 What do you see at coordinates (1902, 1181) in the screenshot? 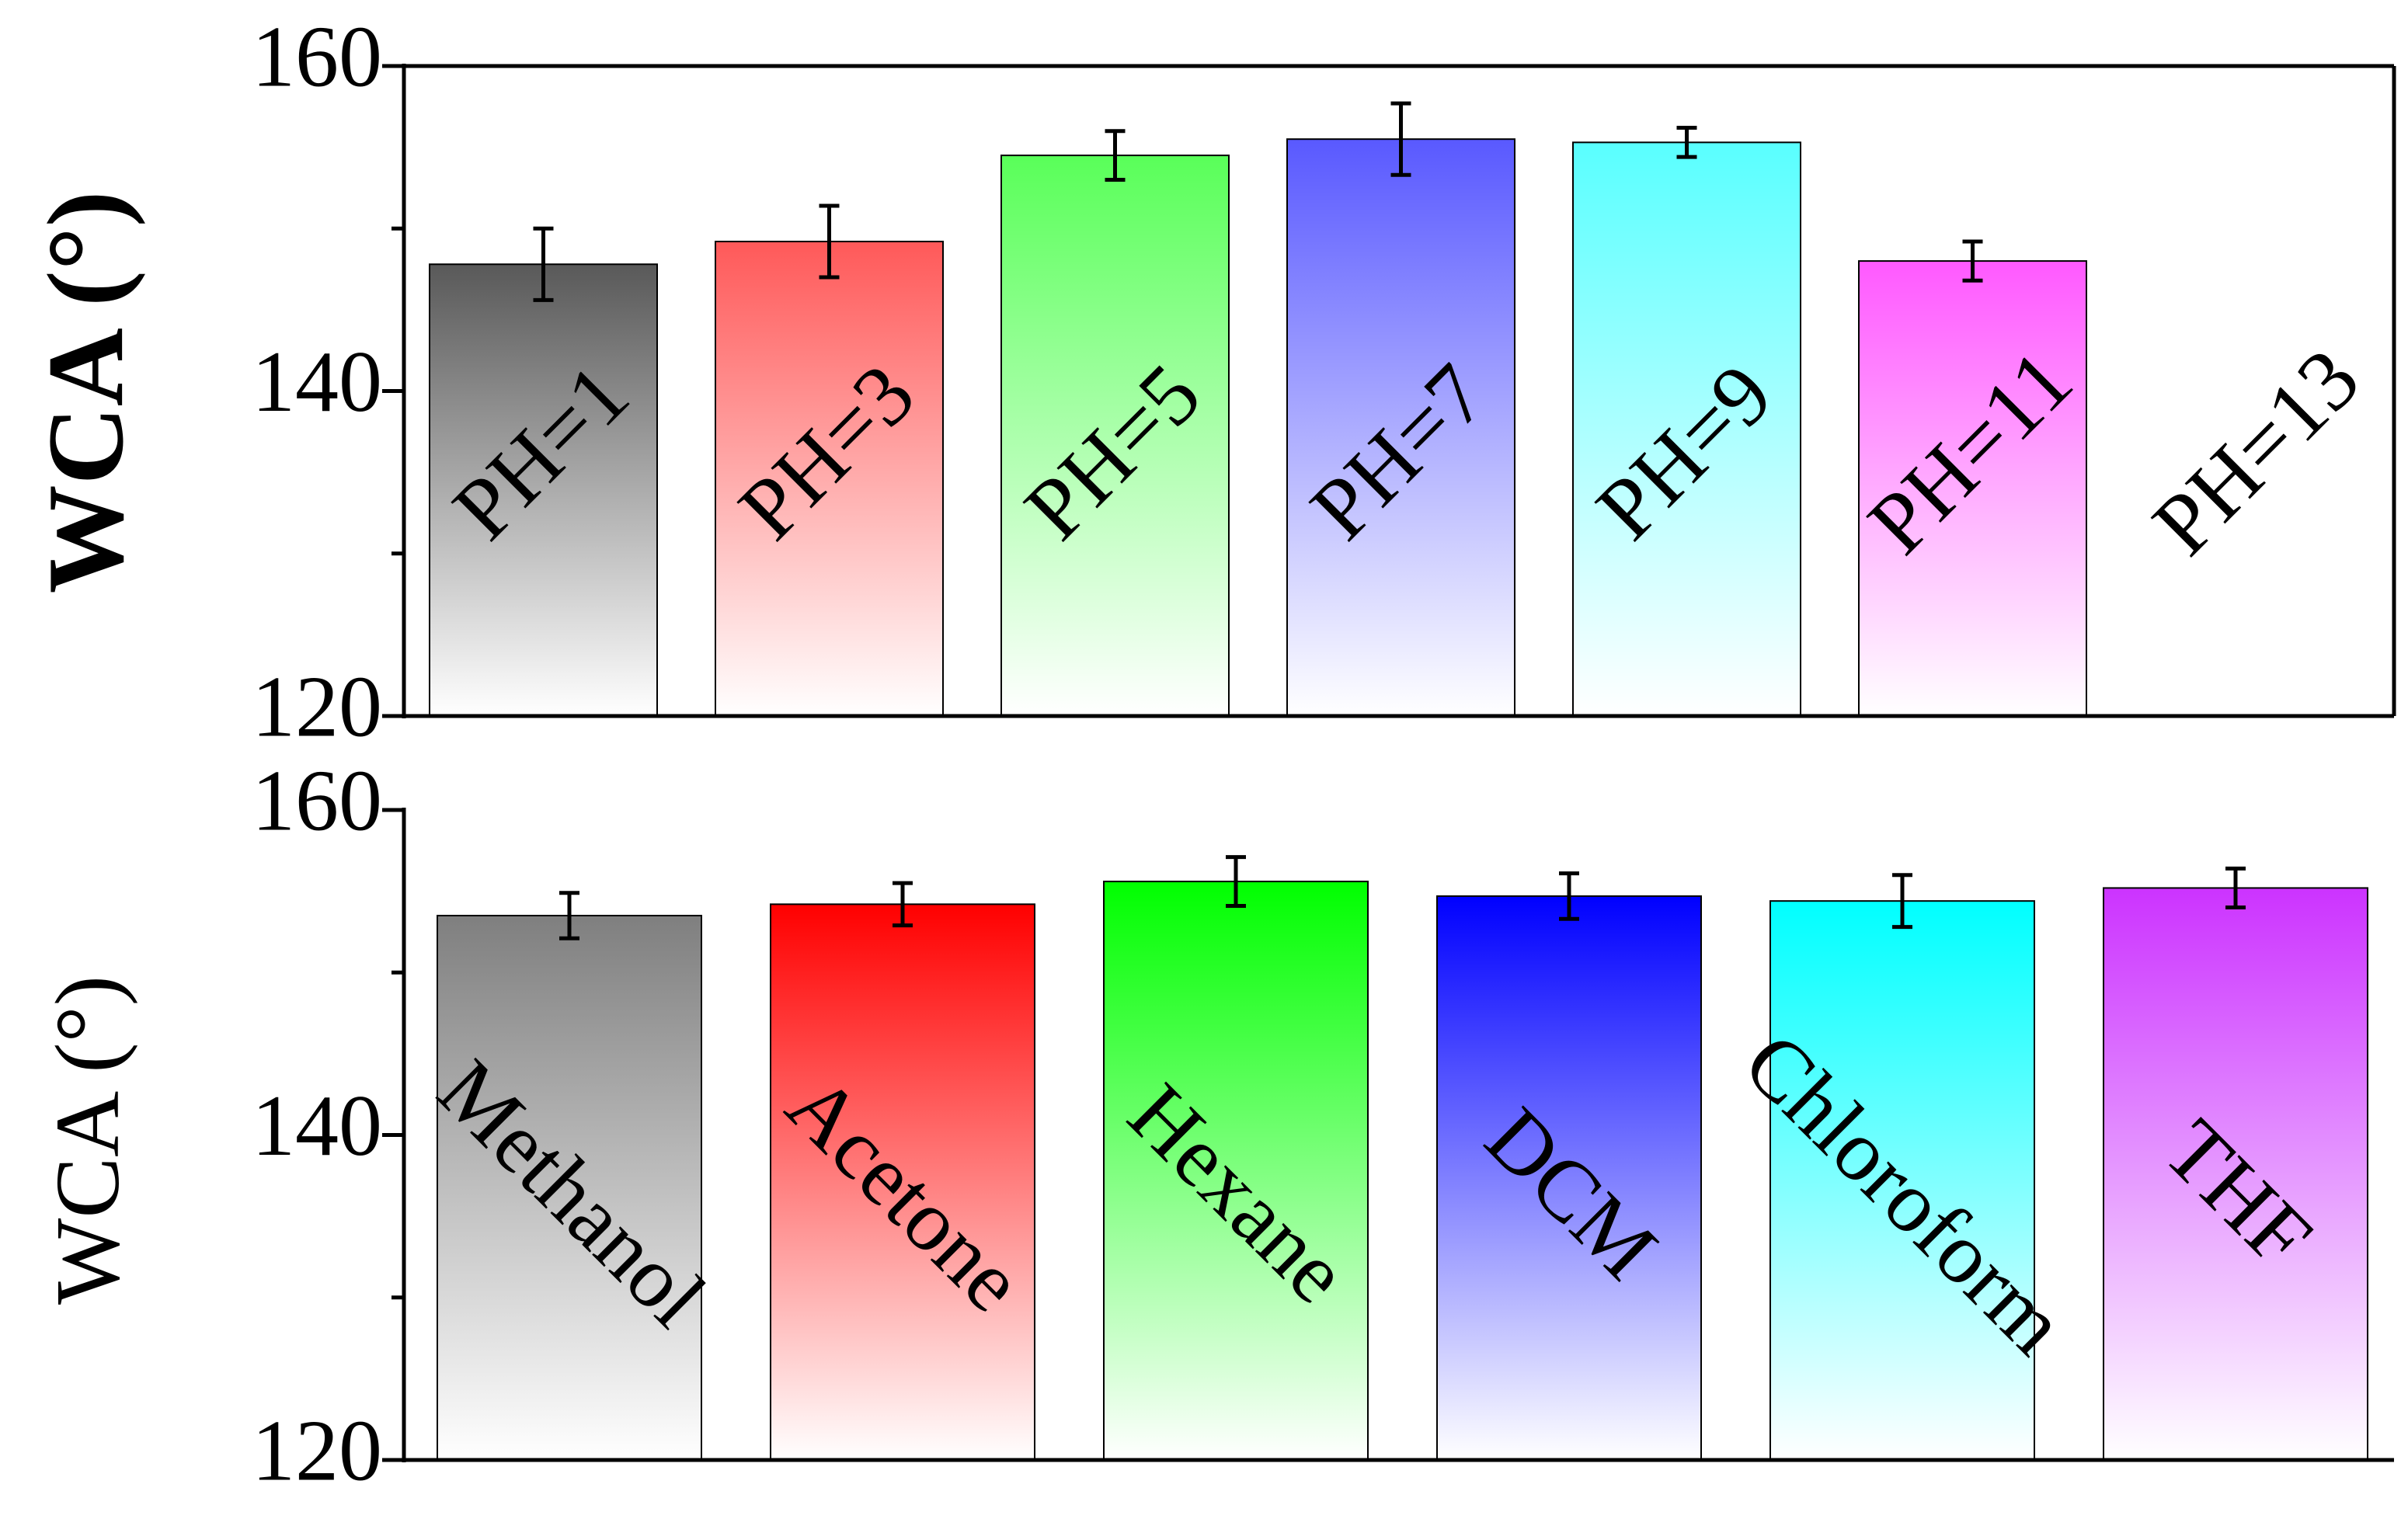
I see `bar-chloroform` at bounding box center [1902, 1181].